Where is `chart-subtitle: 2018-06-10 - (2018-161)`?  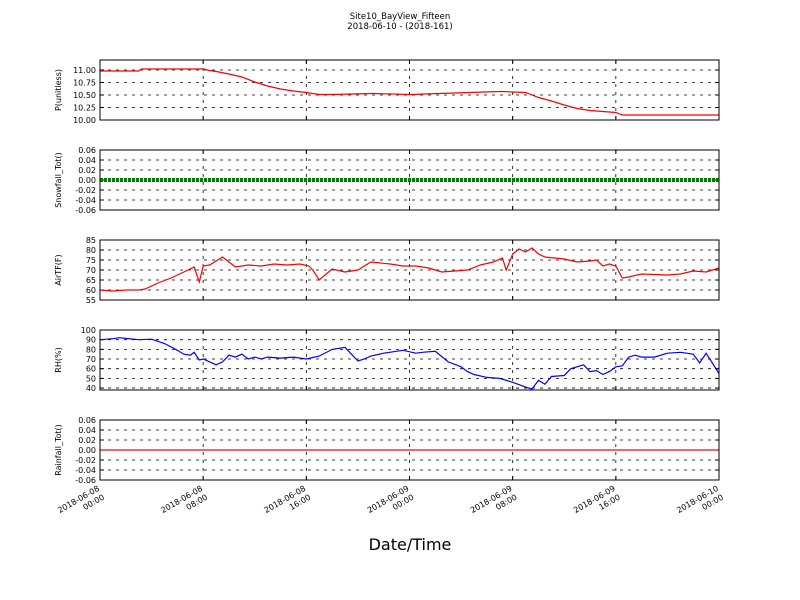 chart-subtitle: 2018-06-10 - (2018-161) is located at coordinates (399, 27).